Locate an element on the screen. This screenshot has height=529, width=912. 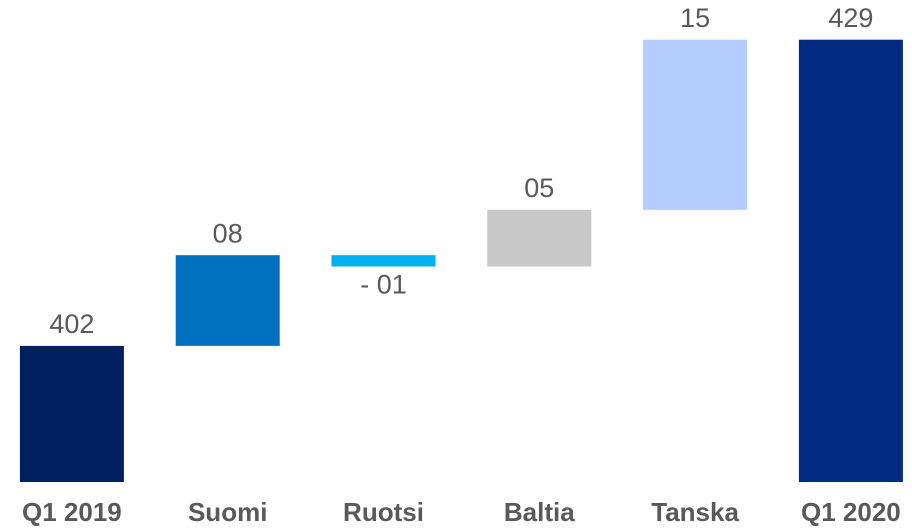
value-label: 15 is located at coordinates (695, 18).